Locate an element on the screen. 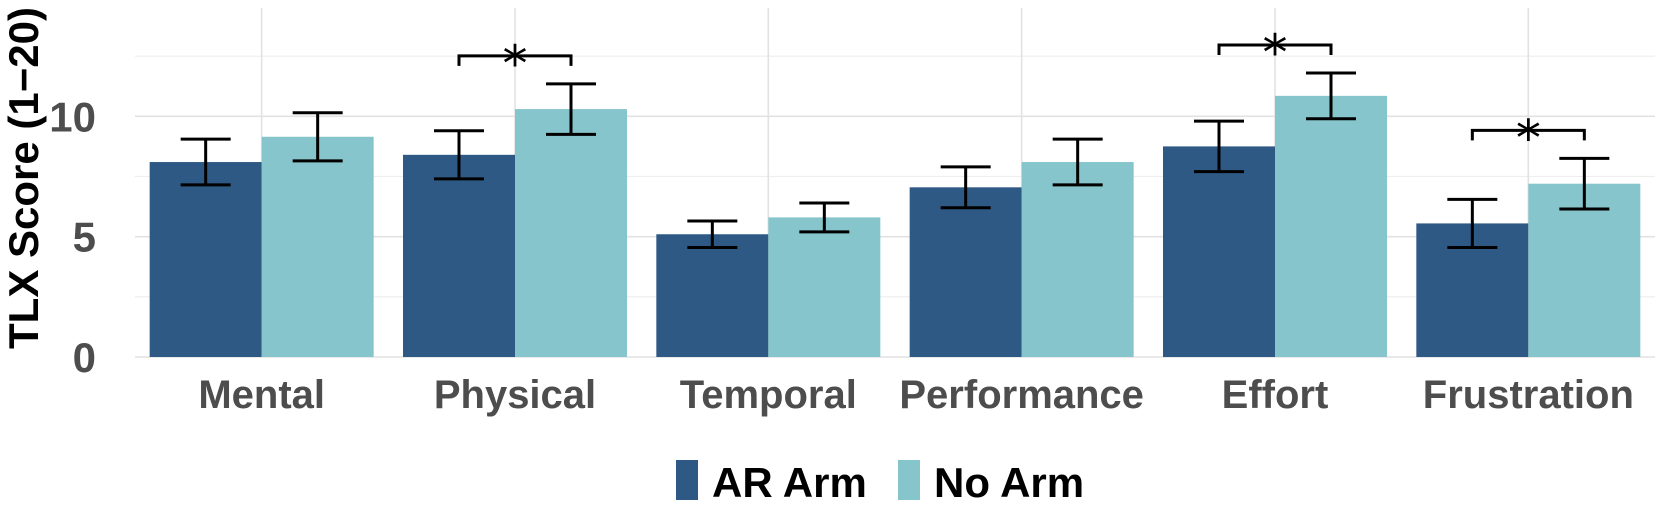 The width and height of the screenshot is (1661, 520). legend-swatch-no-arm is located at coordinates (909, 480).